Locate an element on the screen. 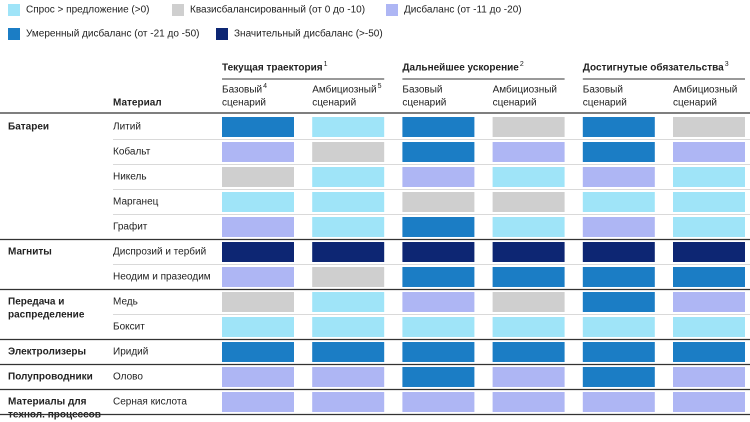 The height and width of the screenshot is (422, 750). material-label: Олово is located at coordinates (128, 377).